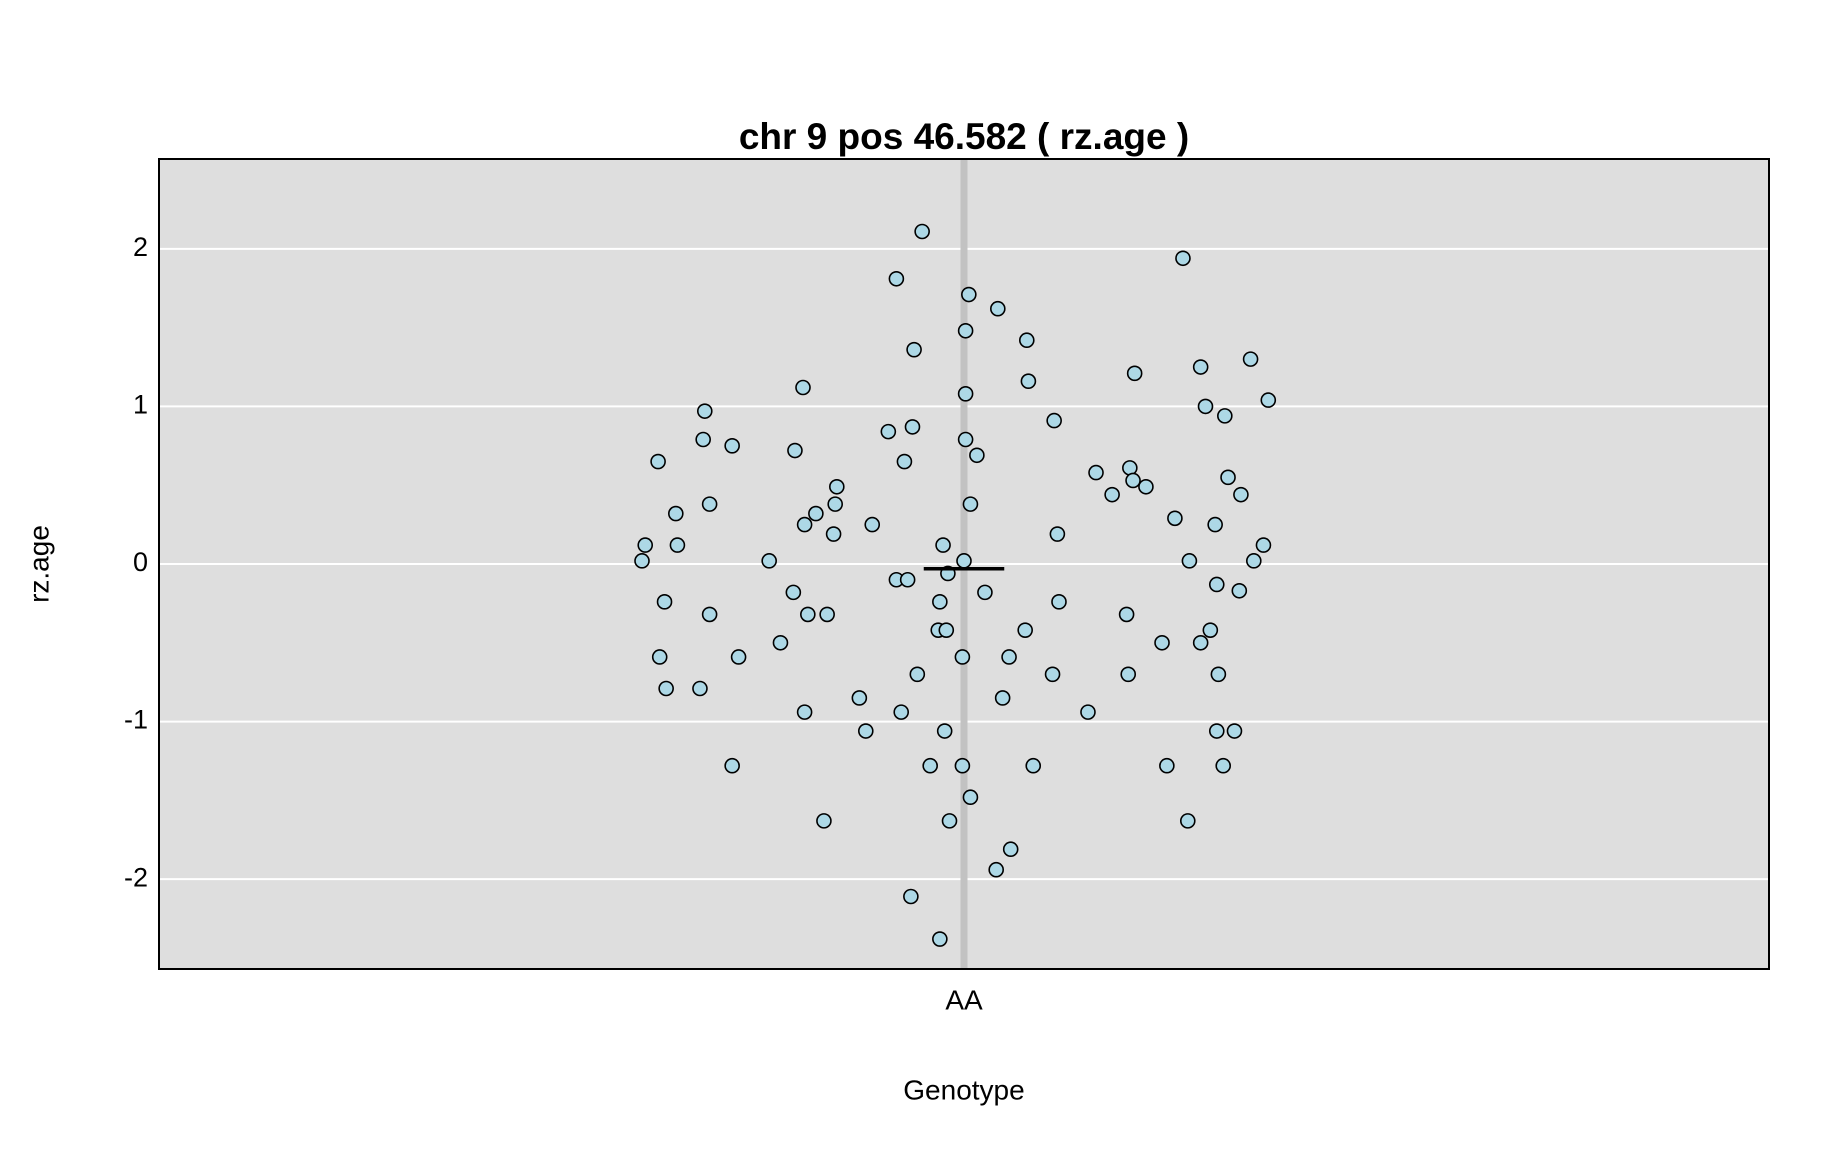 The height and width of the screenshot is (1152, 1824). I want to click on x-axis-label: Genotype, so click(963, 1089).